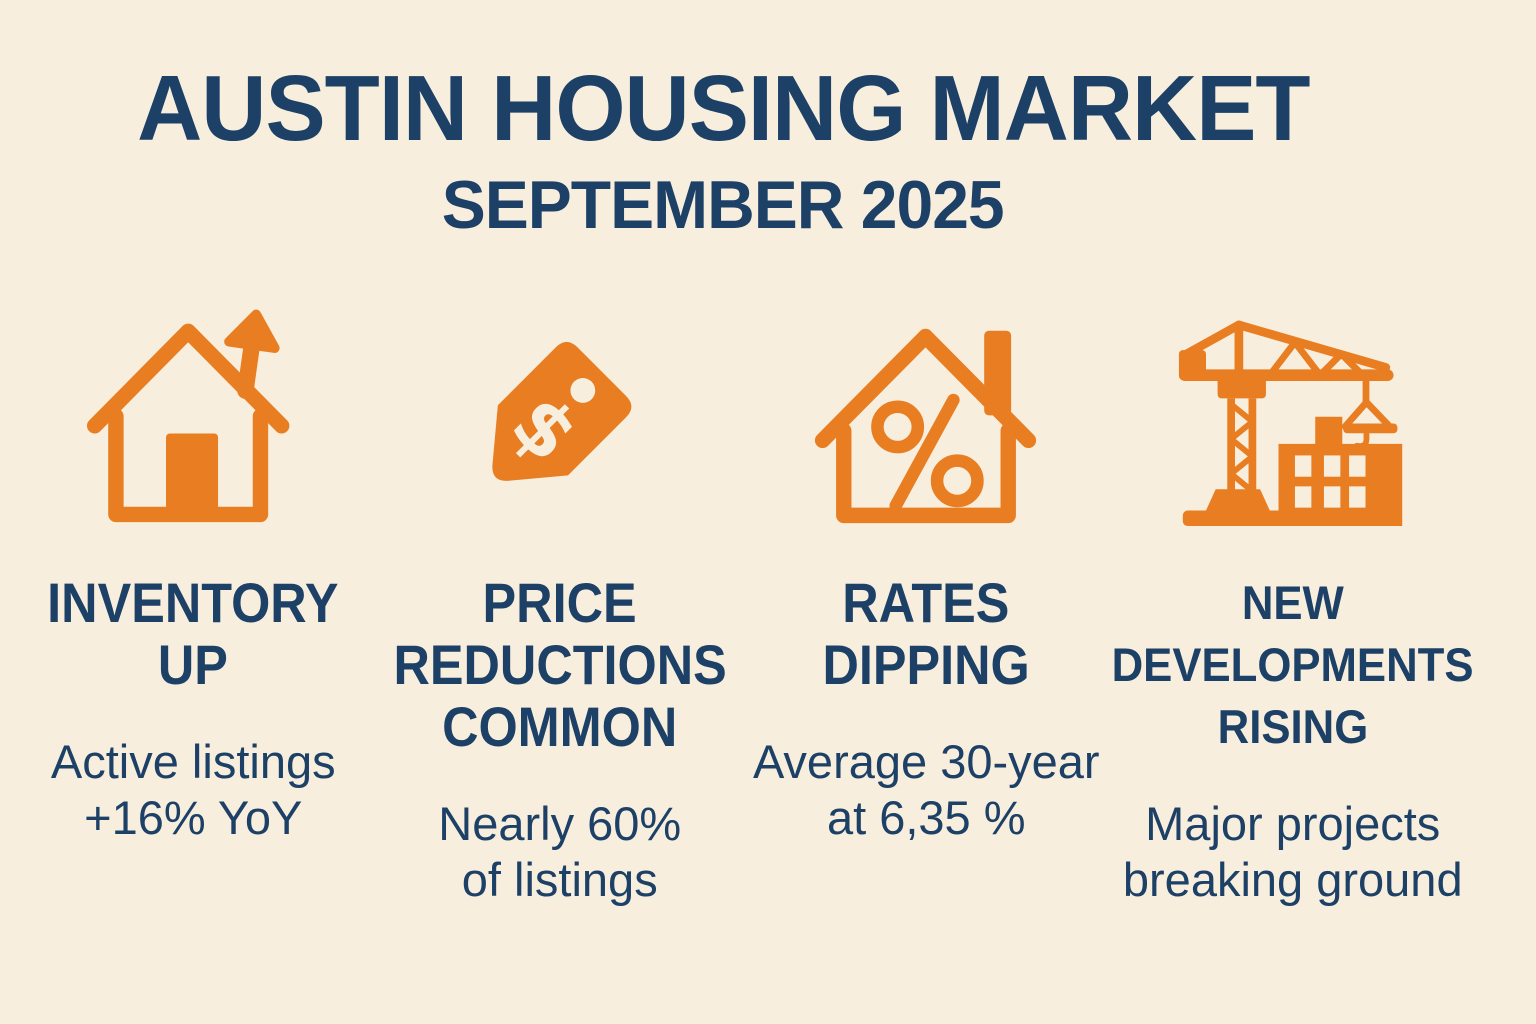  I want to click on heading-line: PRICE, so click(559, 602).